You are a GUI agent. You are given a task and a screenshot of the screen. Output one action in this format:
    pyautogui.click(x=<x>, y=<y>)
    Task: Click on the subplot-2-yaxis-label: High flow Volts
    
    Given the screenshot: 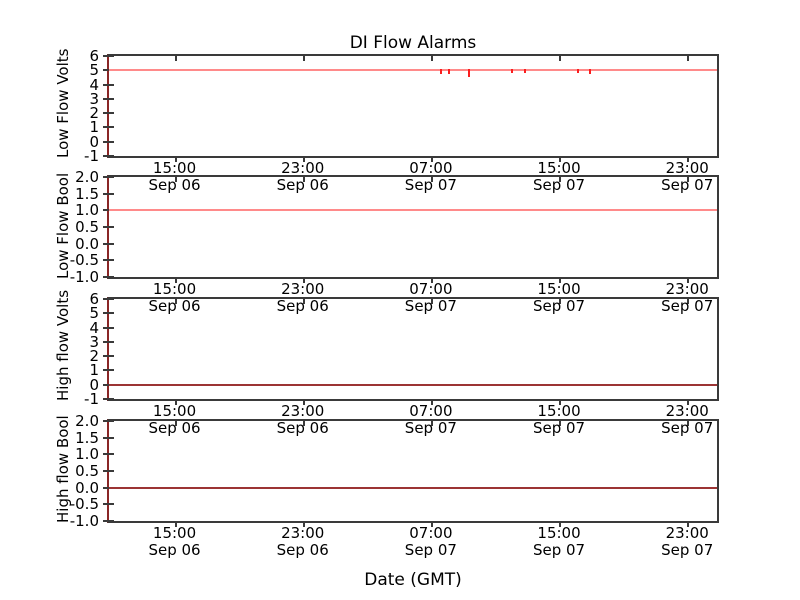 What is the action you would take?
    pyautogui.click(x=63, y=345)
    